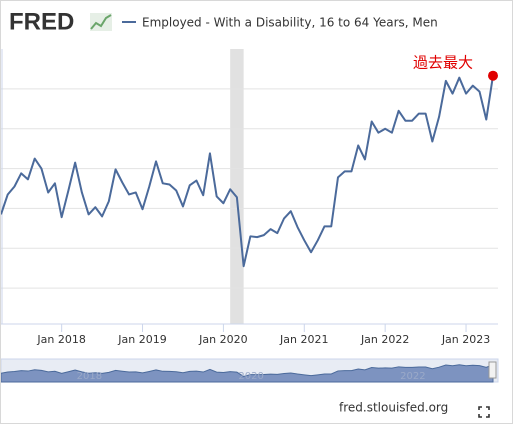 This screenshot has width=513, height=424. I want to click on x-tick-label: Jan 2019, so click(141, 339).